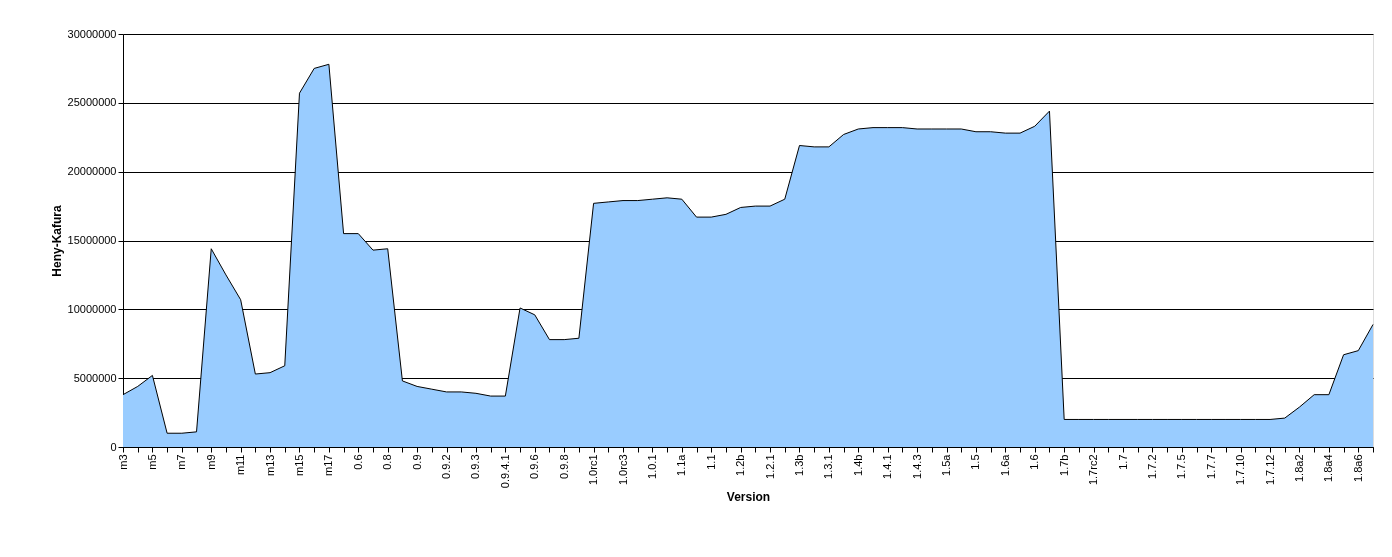 This screenshot has height=557, width=1392. I want to click on y-tick-label: 0, so click(113, 446).